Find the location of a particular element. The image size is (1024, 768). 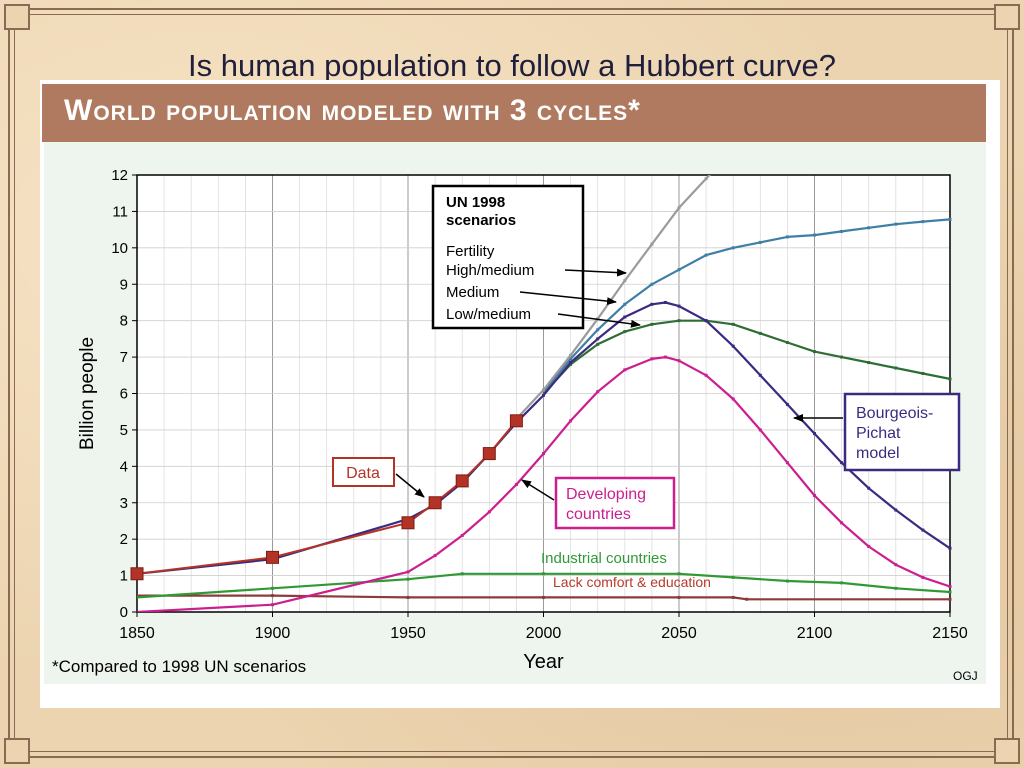

x-tick-label: 2050 is located at coordinates (679, 633).